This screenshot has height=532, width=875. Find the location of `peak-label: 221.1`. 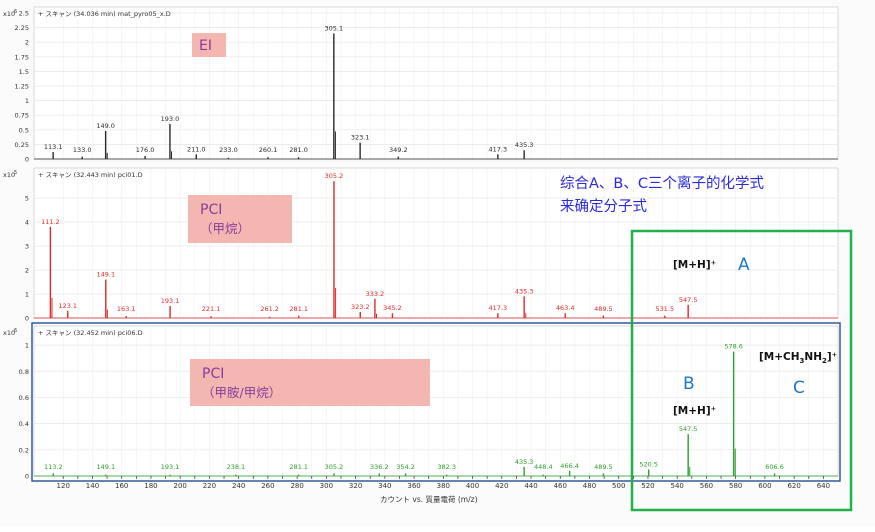

peak-label: 221.1 is located at coordinates (211, 309).